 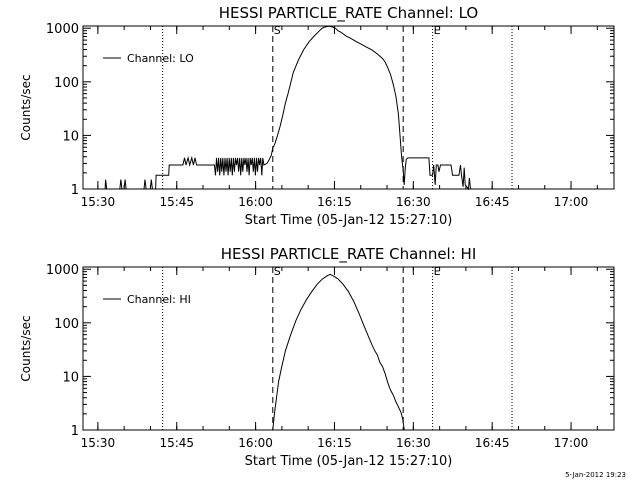 I want to click on series-group, so click(x=338, y=352).